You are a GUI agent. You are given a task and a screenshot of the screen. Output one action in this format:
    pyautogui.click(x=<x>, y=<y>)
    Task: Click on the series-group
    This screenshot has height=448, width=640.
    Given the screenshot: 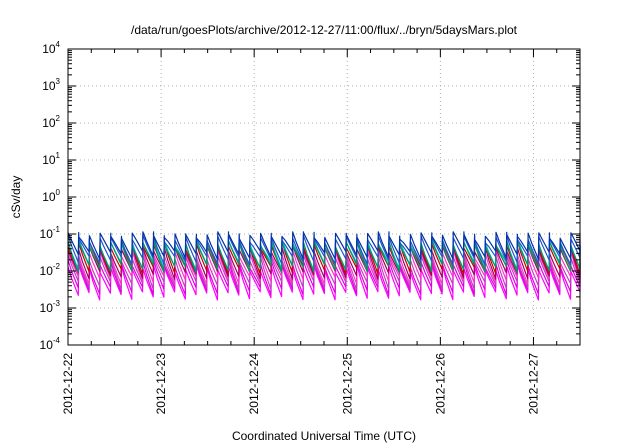 What is the action you would take?
    pyautogui.click(x=324, y=266)
    